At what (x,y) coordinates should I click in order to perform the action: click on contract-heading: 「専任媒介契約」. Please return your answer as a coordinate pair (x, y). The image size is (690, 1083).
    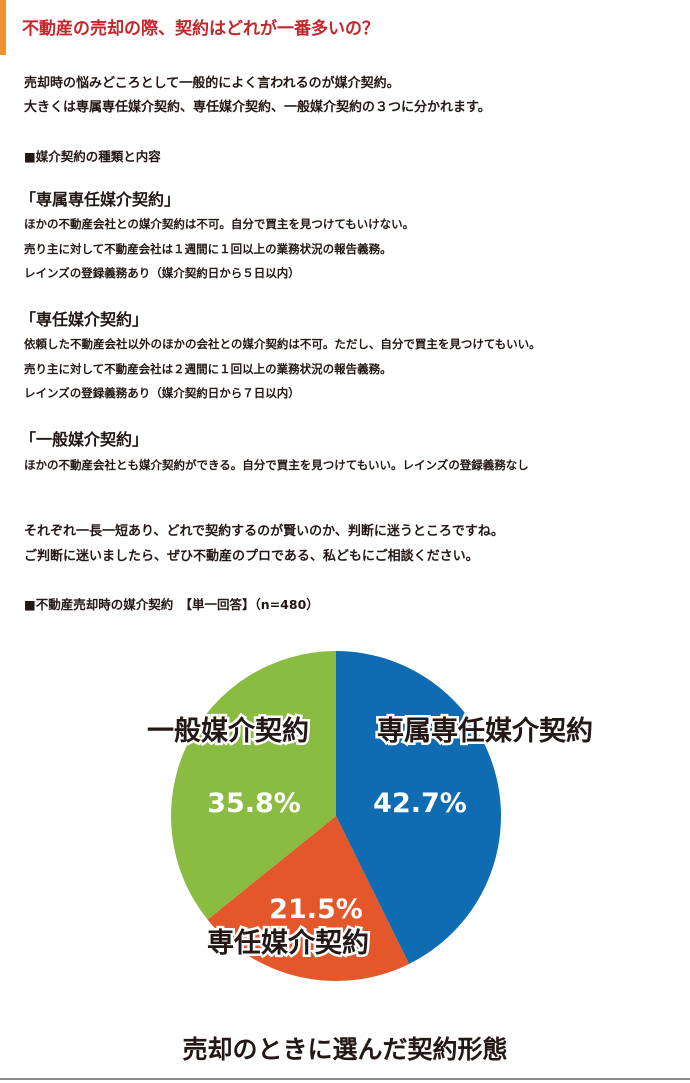
    Looking at the image, I should click on (84, 319).